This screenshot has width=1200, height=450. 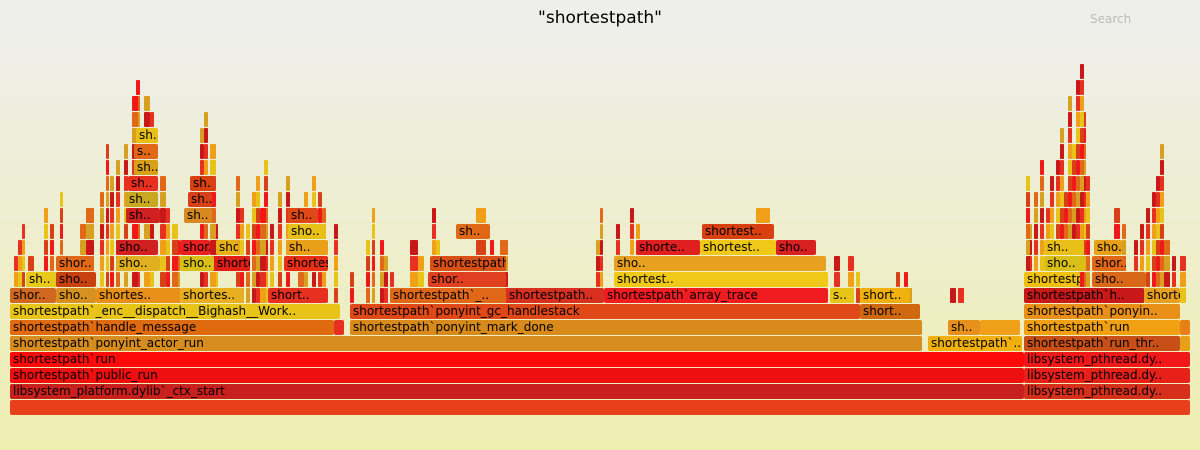 What do you see at coordinates (1111, 19) in the screenshot?
I see `search-button: Search` at bounding box center [1111, 19].